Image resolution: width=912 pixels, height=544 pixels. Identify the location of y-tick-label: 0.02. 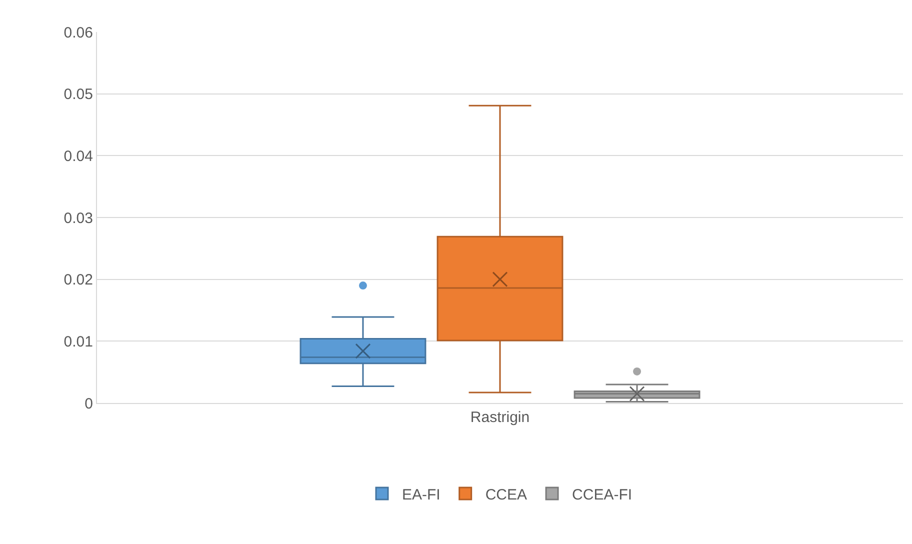
(78, 280).